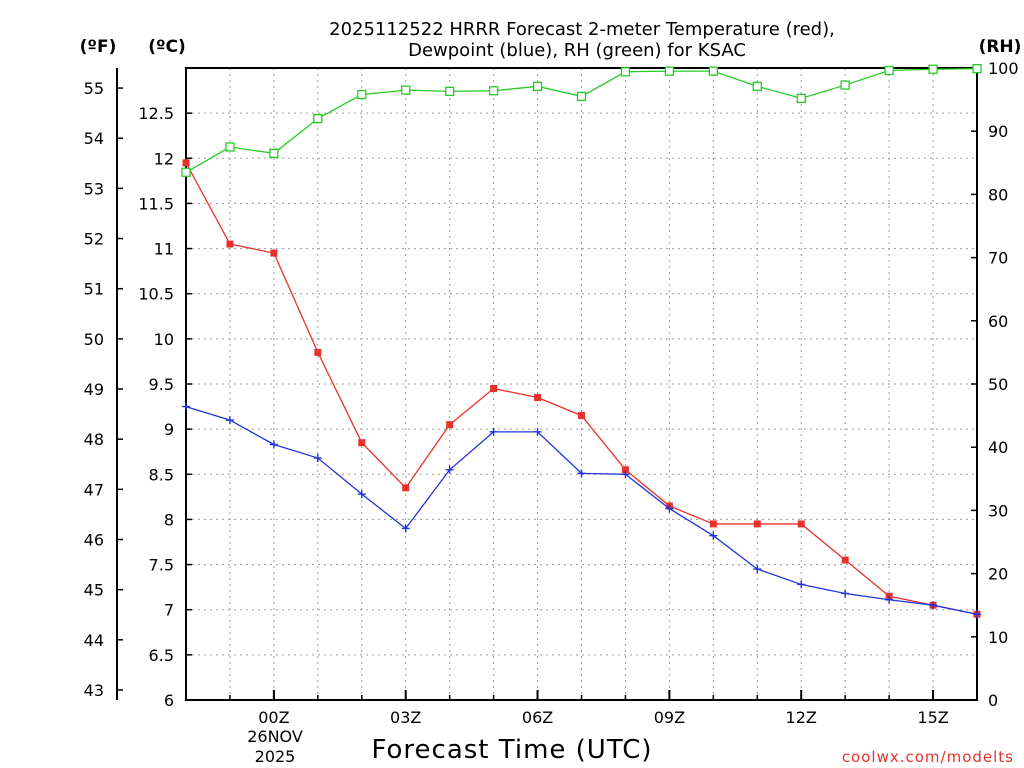  What do you see at coordinates (156, 113) in the screenshot?
I see `celsius-tick-label: 12.5` at bounding box center [156, 113].